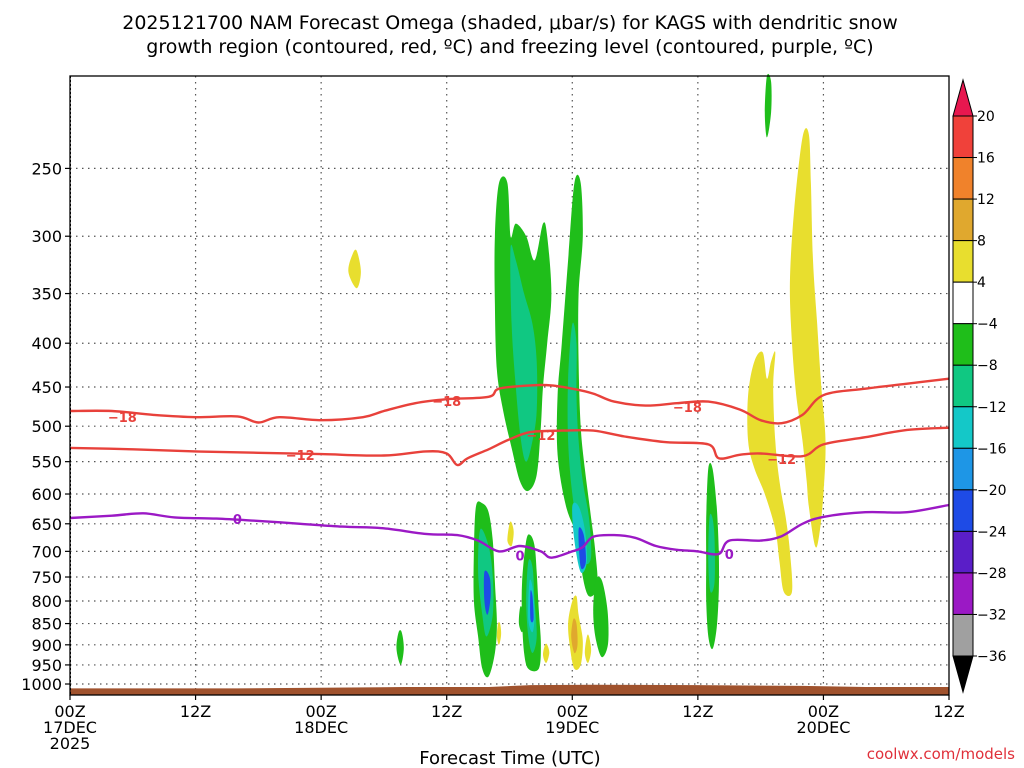 This screenshot has width=1024, height=768. What do you see at coordinates (992, 491) in the screenshot?
I see `colorbar-label-9: −20` at bounding box center [992, 491].